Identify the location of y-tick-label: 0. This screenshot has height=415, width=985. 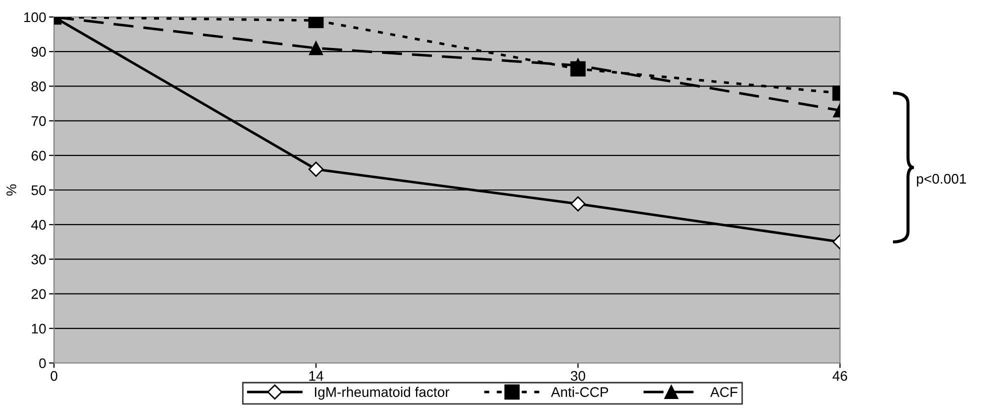
(42, 363).